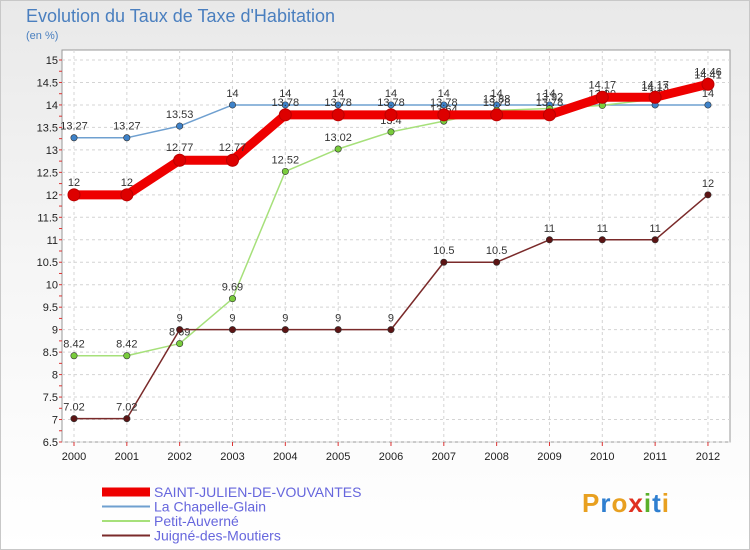  What do you see at coordinates (497, 99) in the screenshot?
I see `data-label: 13.88` at bounding box center [497, 99].